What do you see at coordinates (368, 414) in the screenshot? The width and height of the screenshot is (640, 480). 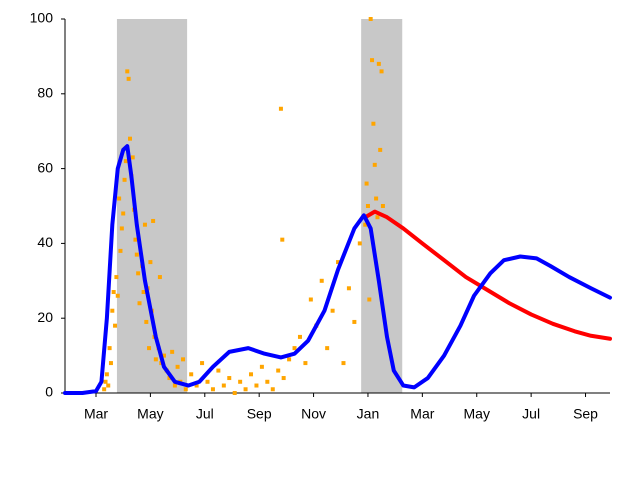 I see `x-tick-label: Jan` at bounding box center [368, 414].